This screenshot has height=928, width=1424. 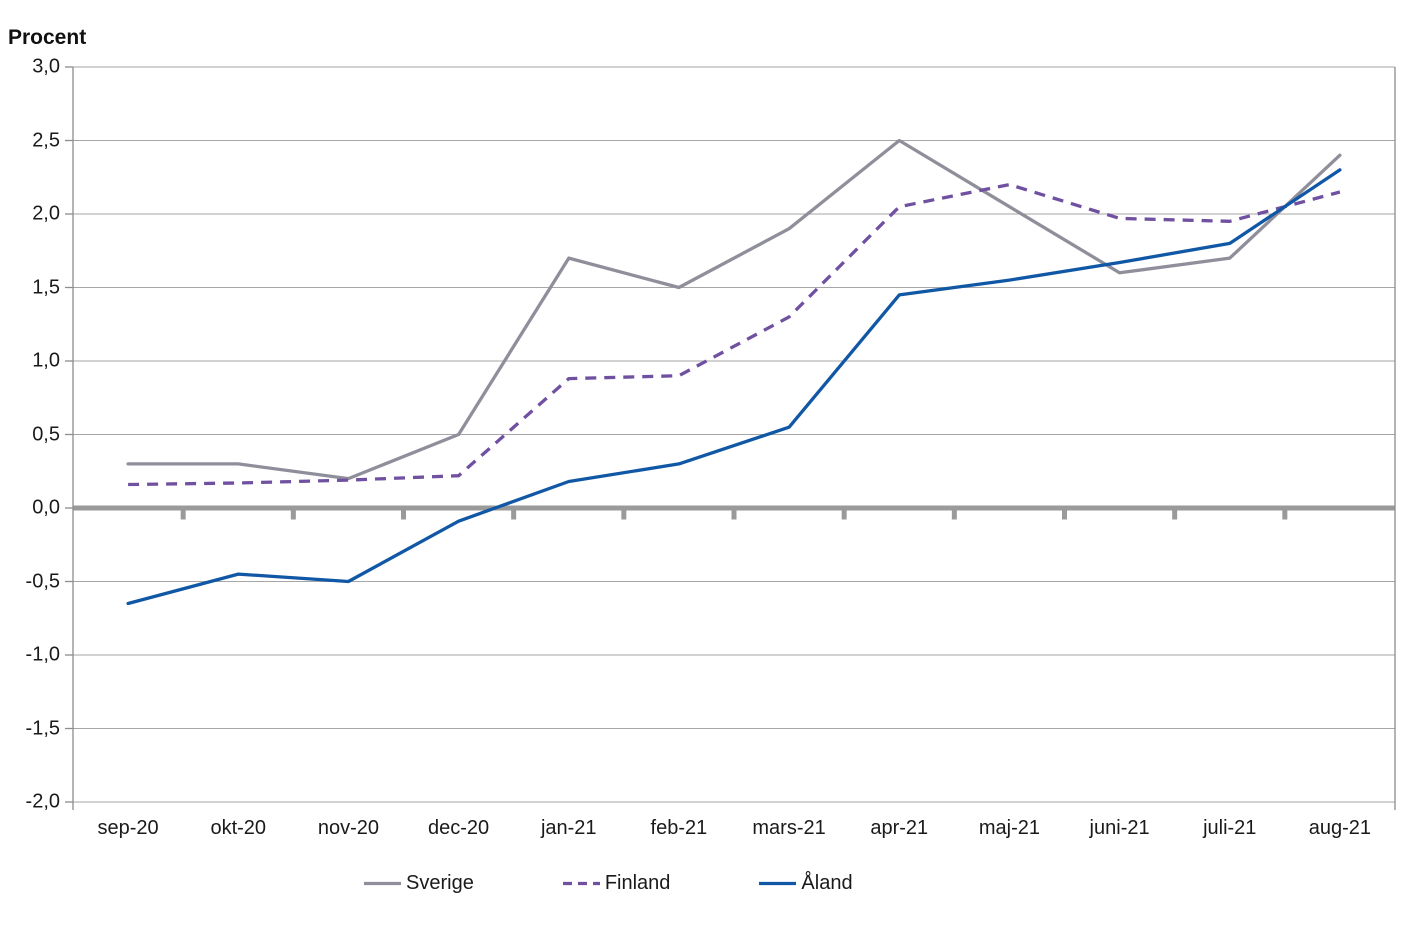 I want to click on legend-label-aland: Åland, so click(x=827, y=883).